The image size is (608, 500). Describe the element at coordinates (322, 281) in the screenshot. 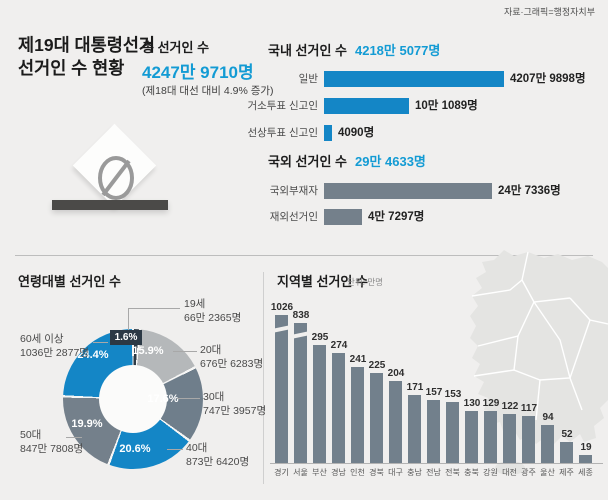

I see `region-section-title: 지역별 선거인 수` at that location.